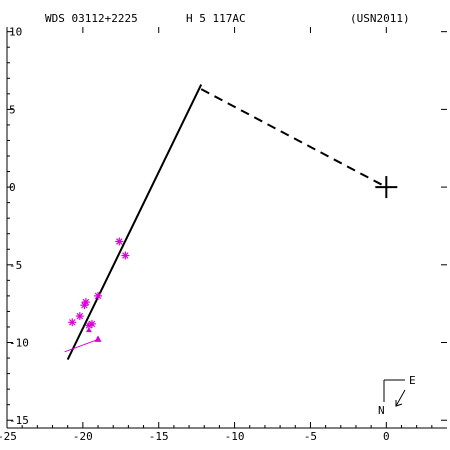 The image size is (450, 450). I want to click on y-tick-label: 0, so click(12, 187).